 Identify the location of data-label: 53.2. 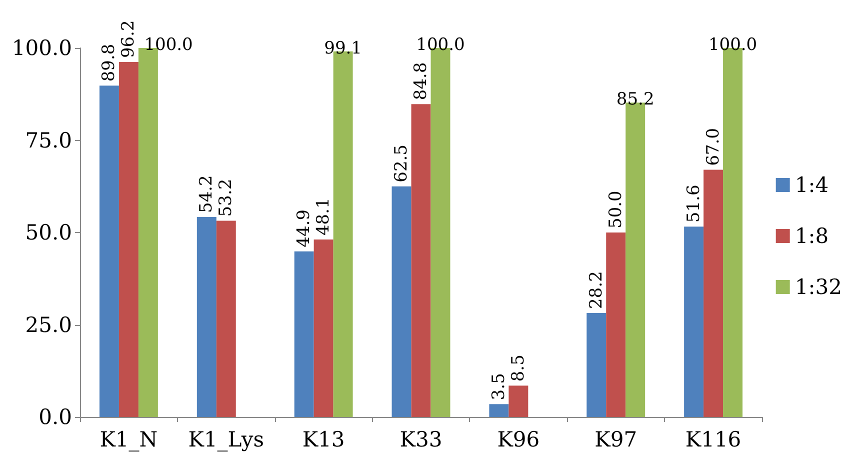
(226, 197).